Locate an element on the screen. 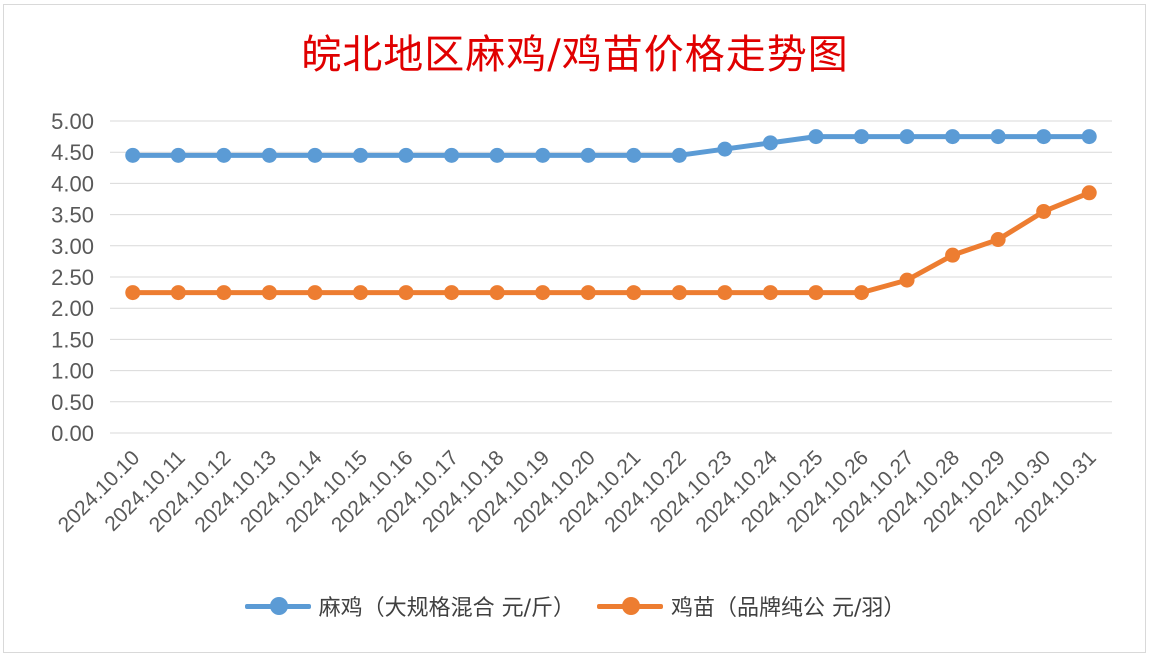  y-tick-label: 1.00 is located at coordinates (72, 371).